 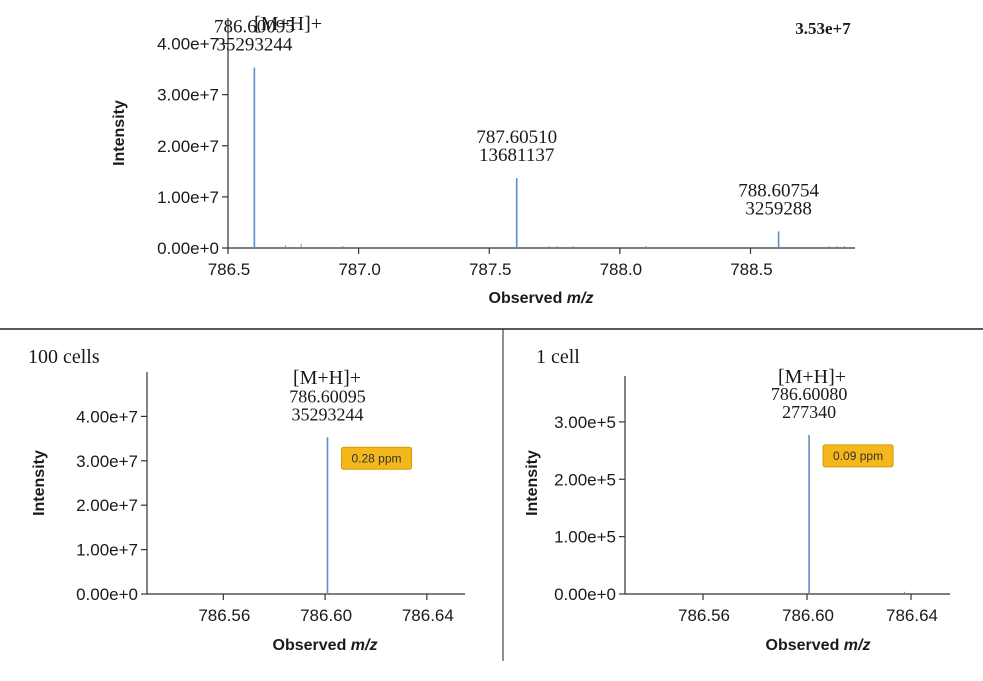 I want to click on top-peak-mz-label: 787.60510, so click(x=516, y=137).